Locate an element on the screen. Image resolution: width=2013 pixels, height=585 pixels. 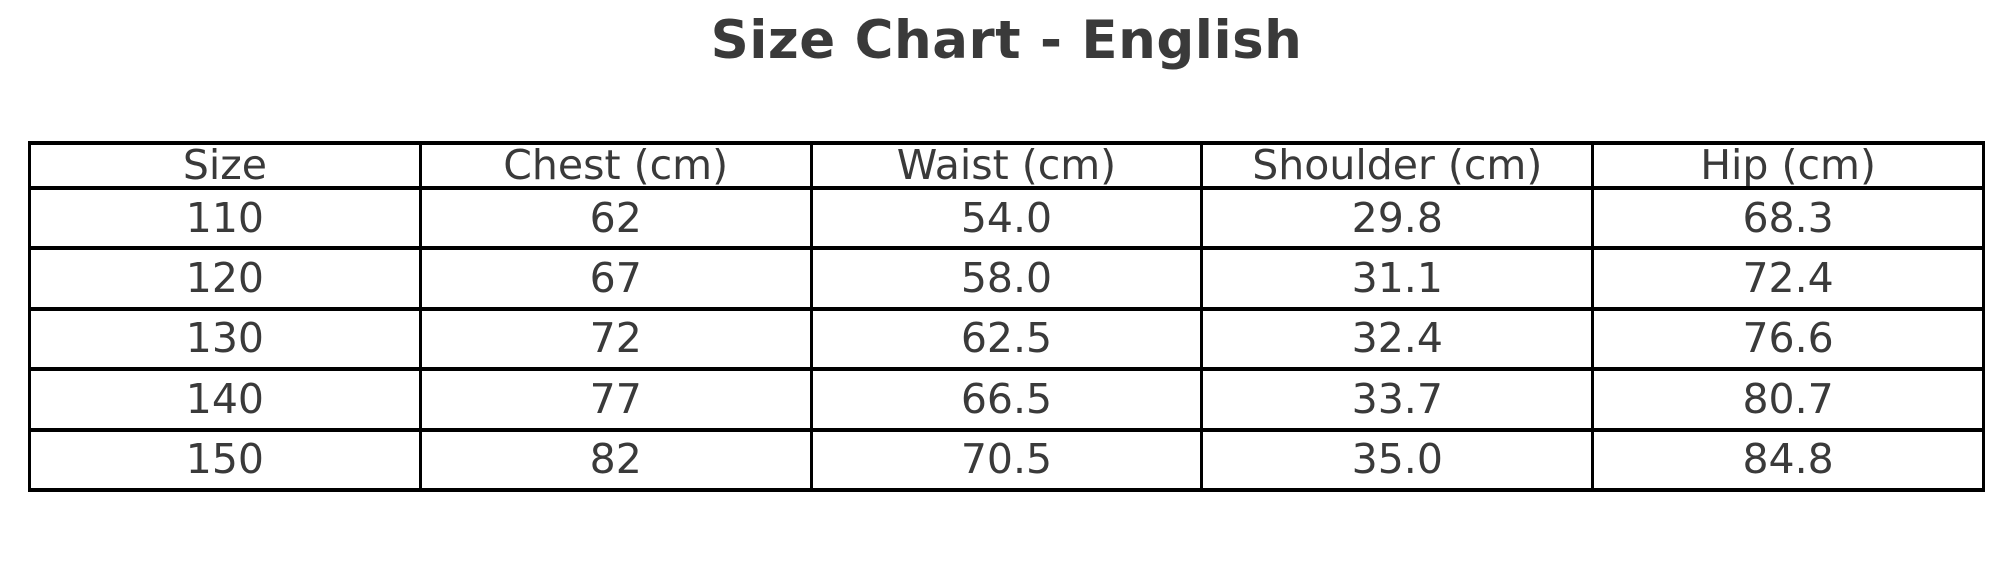
table-cell: 66.5 is located at coordinates (1006, 399).